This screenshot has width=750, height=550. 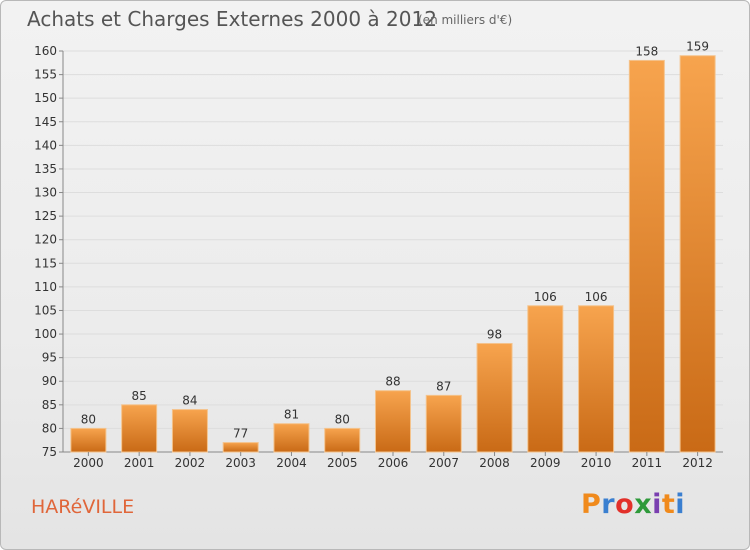 What do you see at coordinates (443, 423) in the screenshot?
I see `bar-2007` at bounding box center [443, 423].